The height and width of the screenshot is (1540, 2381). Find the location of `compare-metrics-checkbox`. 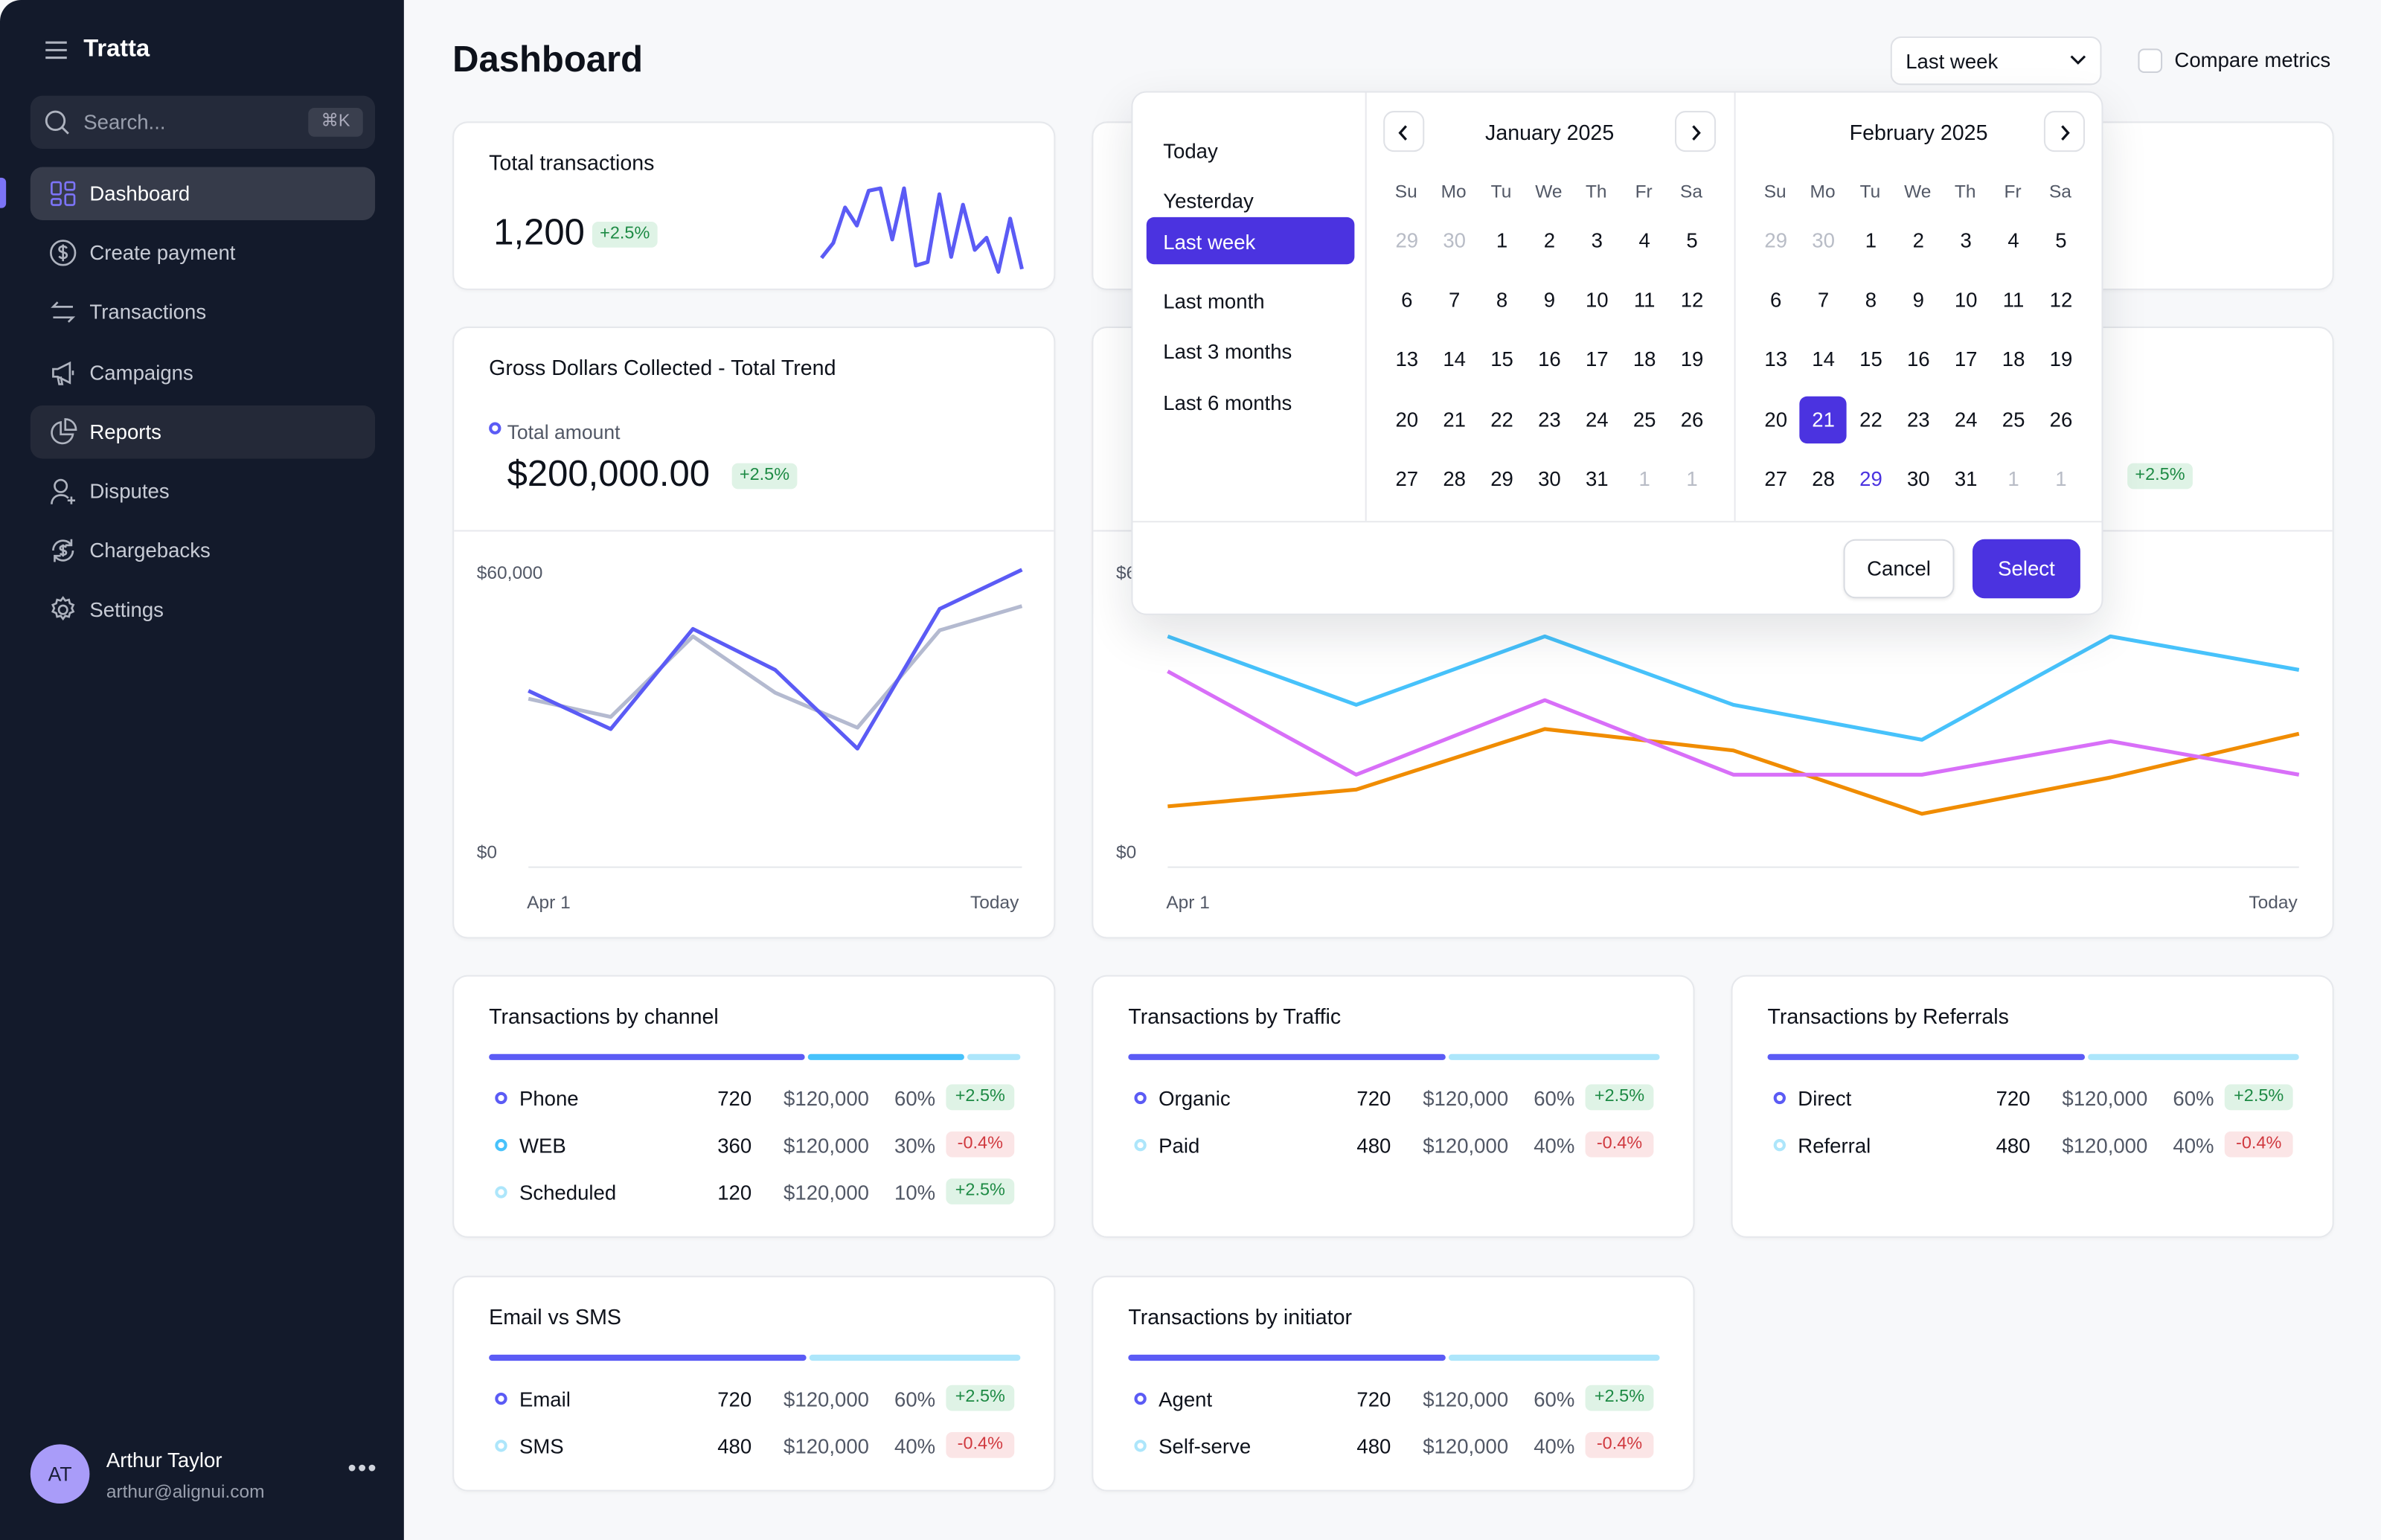

compare-metrics-checkbox is located at coordinates (2150, 60).